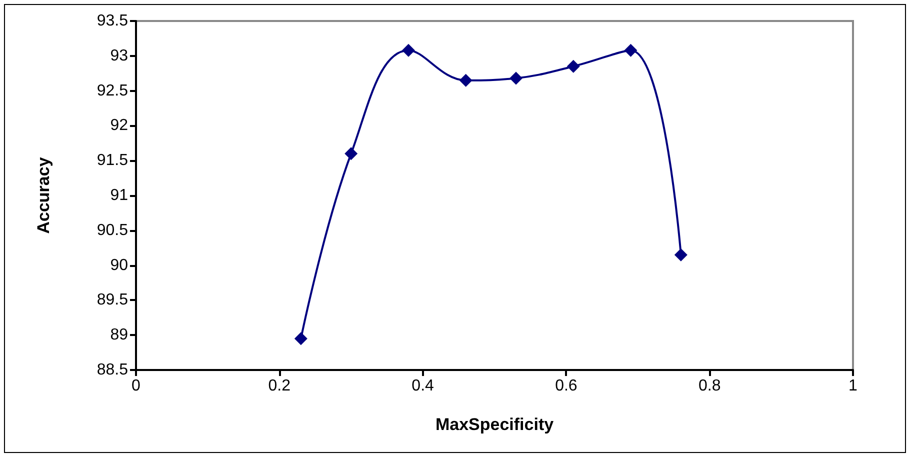 The image size is (912, 459). Describe the element at coordinates (112, 370) in the screenshot. I see `y-tick-label: 88.5` at that location.